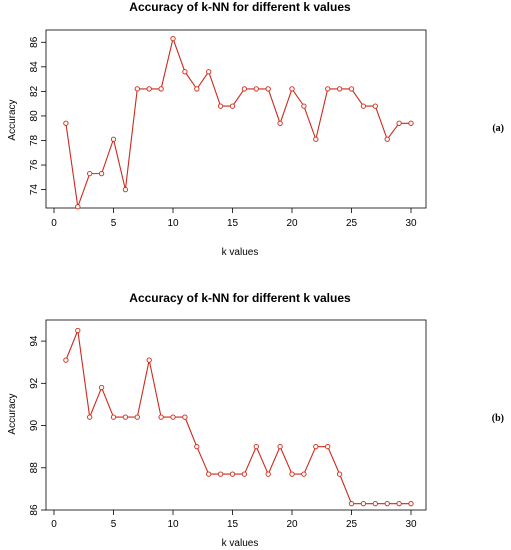 This screenshot has height=550, width=511. What do you see at coordinates (34, 426) in the screenshot?
I see `y-tick-label: 90` at bounding box center [34, 426].